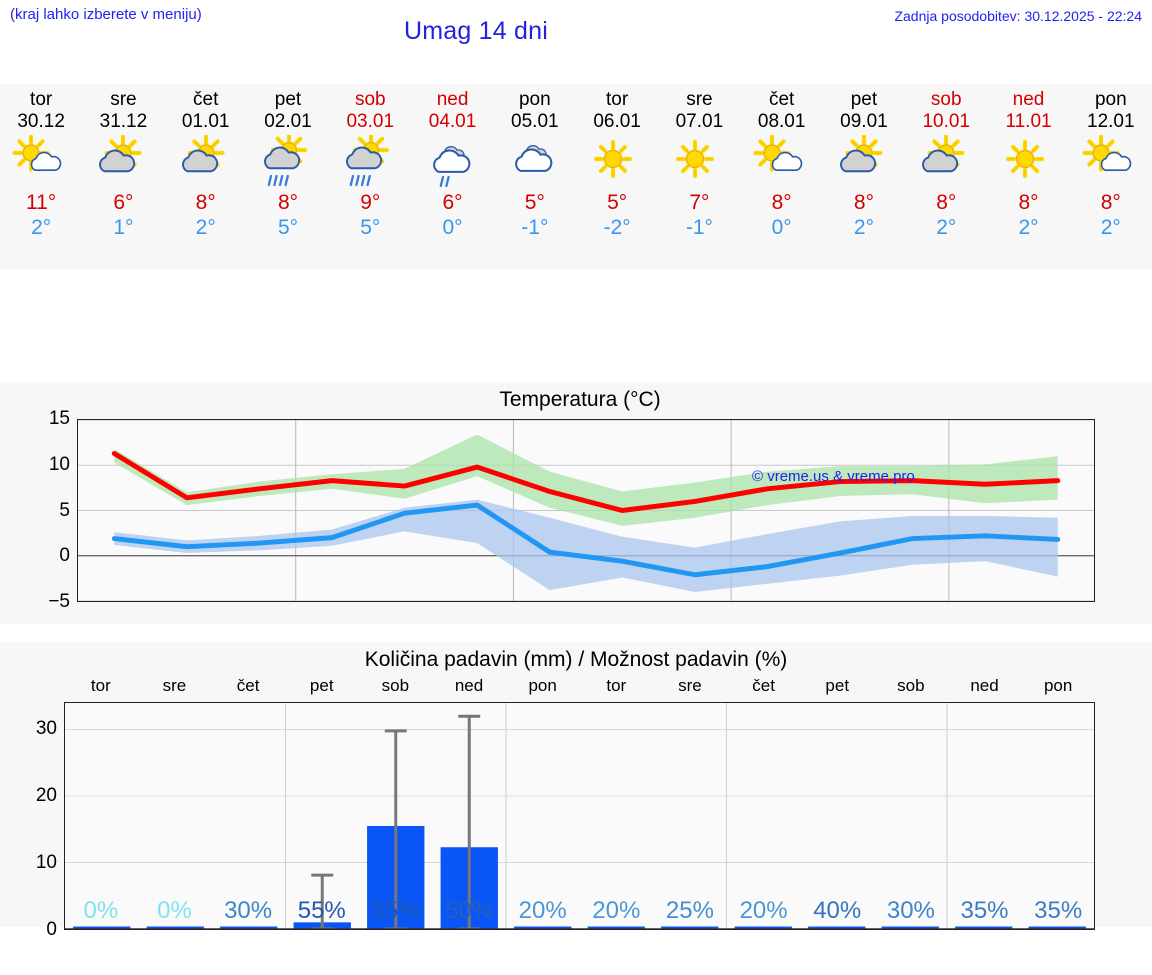  I want to click on day-date: 31.12, so click(123, 121).